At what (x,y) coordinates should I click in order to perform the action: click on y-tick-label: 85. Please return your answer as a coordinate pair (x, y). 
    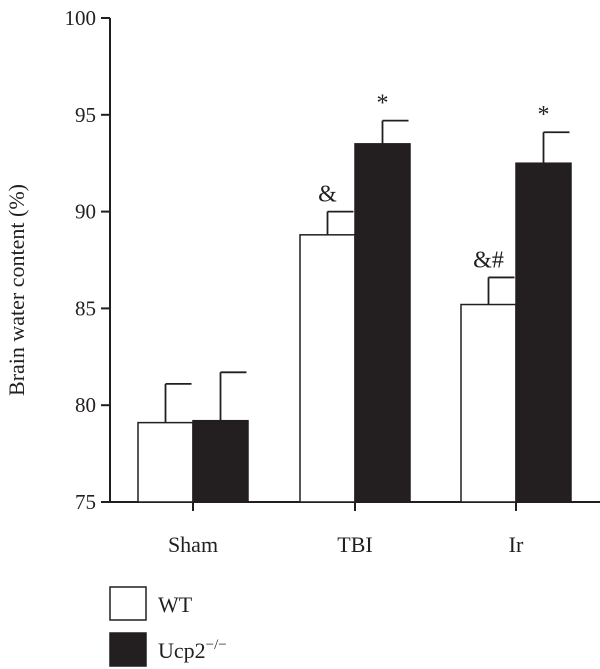
    Looking at the image, I should click on (85, 308).